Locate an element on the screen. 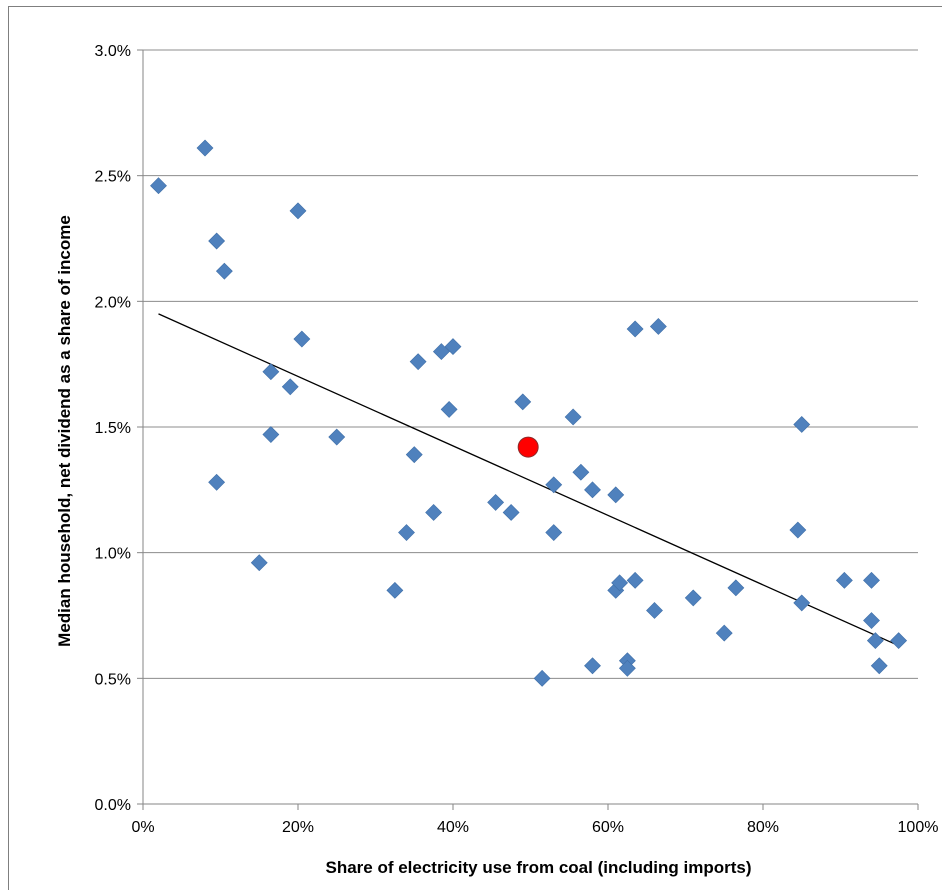 The image size is (952, 892). y-tick-label: 3.0% is located at coordinates (113, 51).